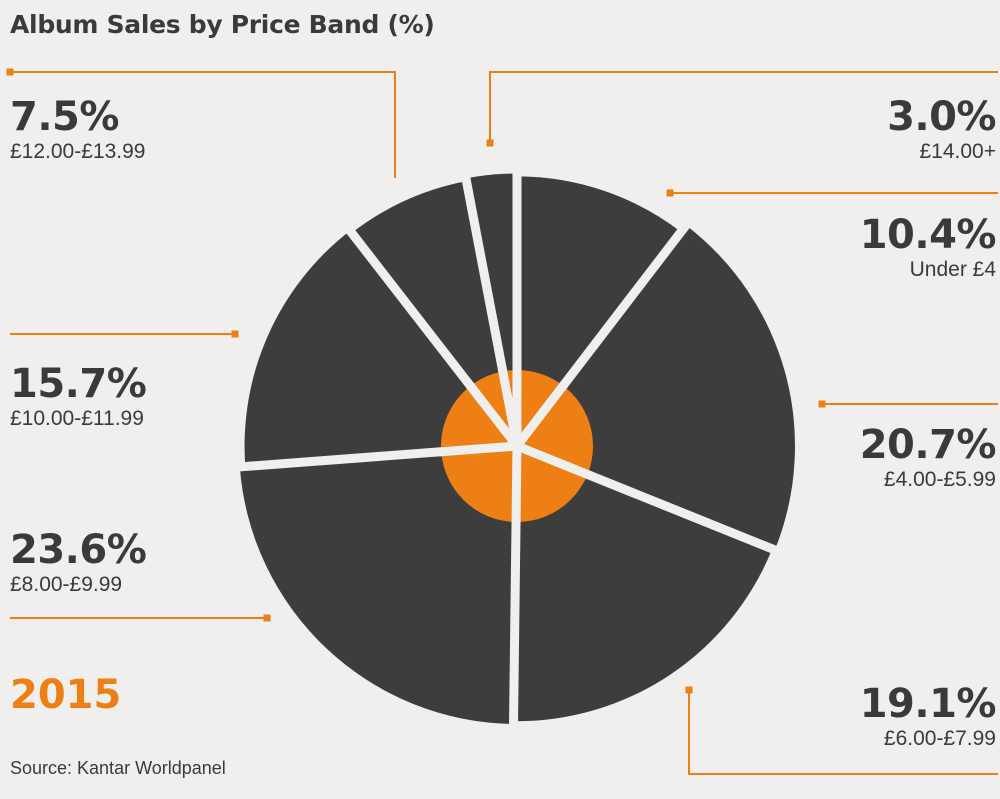 The height and width of the screenshot is (799, 1000). Describe the element at coordinates (928, 445) in the screenshot. I see `slice-value: 20.7%` at that location.